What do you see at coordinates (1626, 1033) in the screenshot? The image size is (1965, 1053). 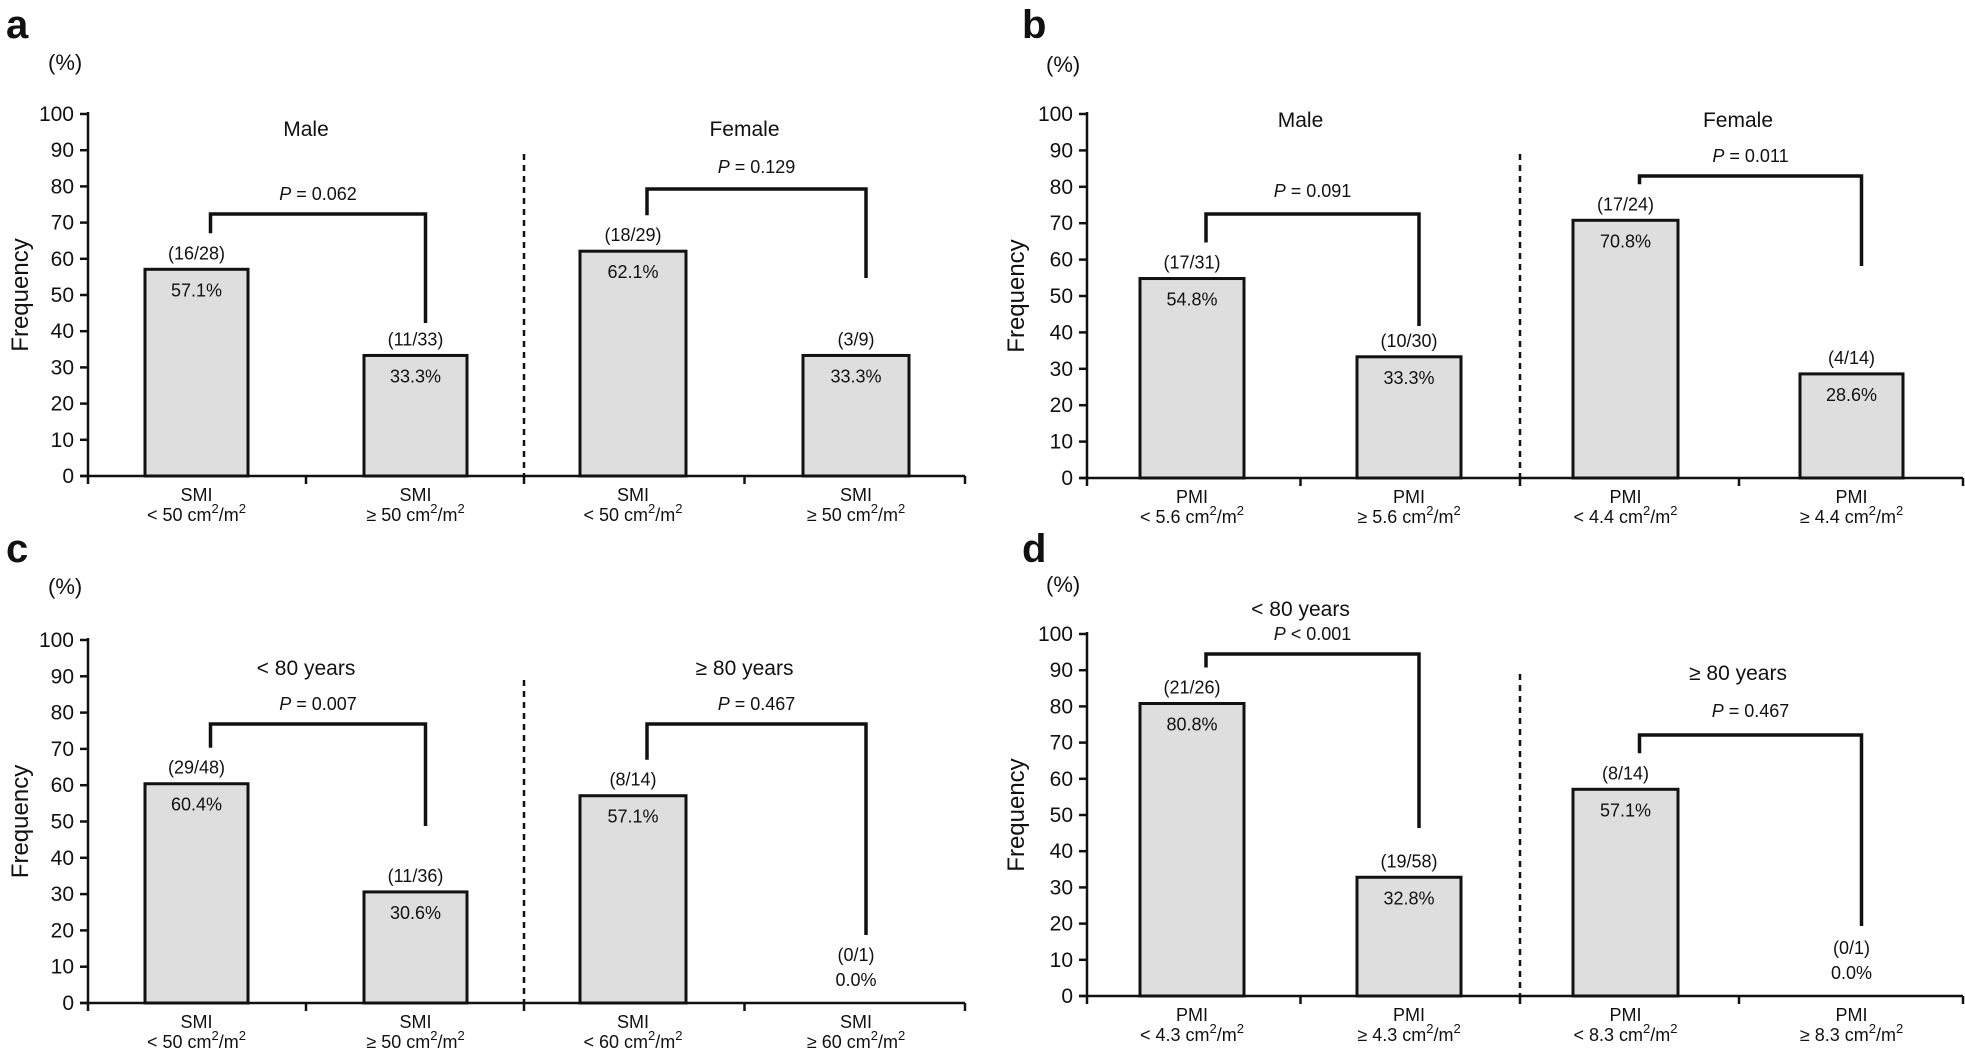 I see `x-category-threshold: < 8.3 cm2/m2` at bounding box center [1626, 1033].